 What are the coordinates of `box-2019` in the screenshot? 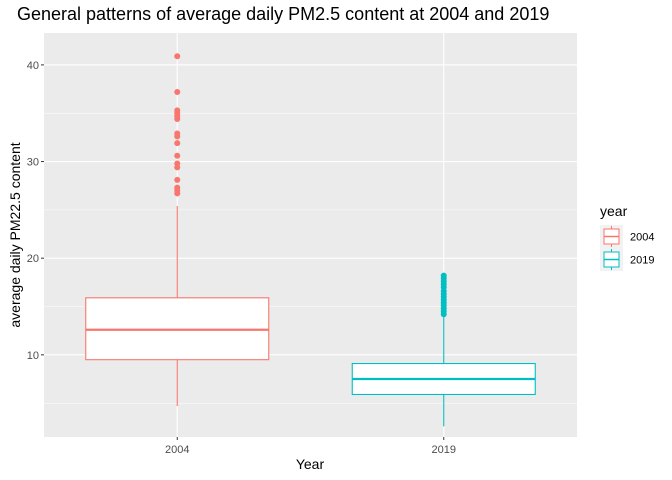 It's located at (443, 349).